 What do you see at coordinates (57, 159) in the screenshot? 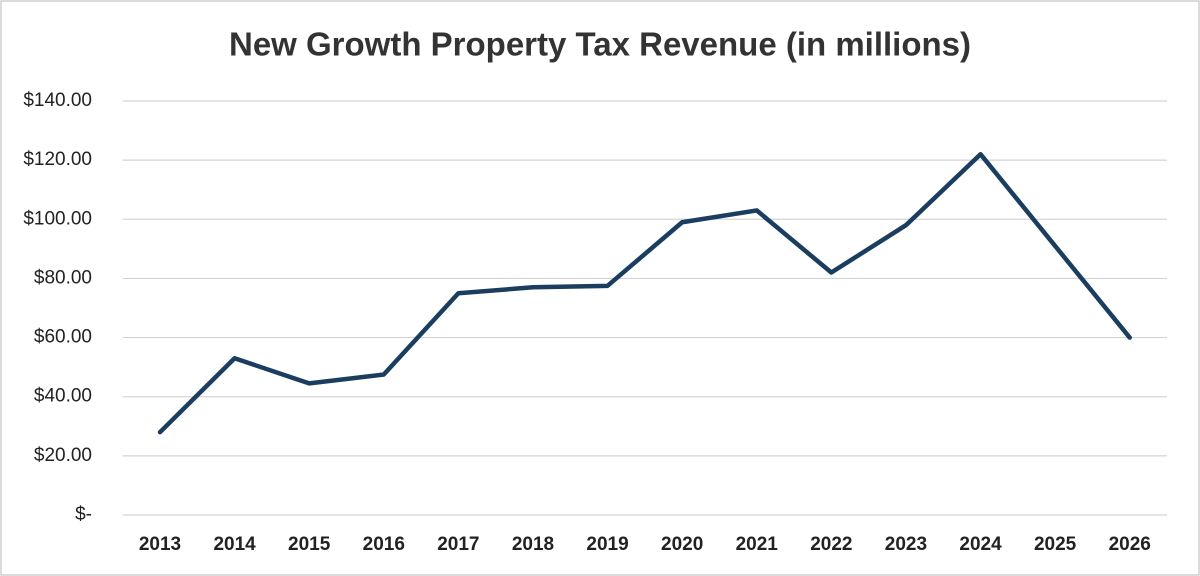
I see `y-tick-label: $120.00` at bounding box center [57, 159].